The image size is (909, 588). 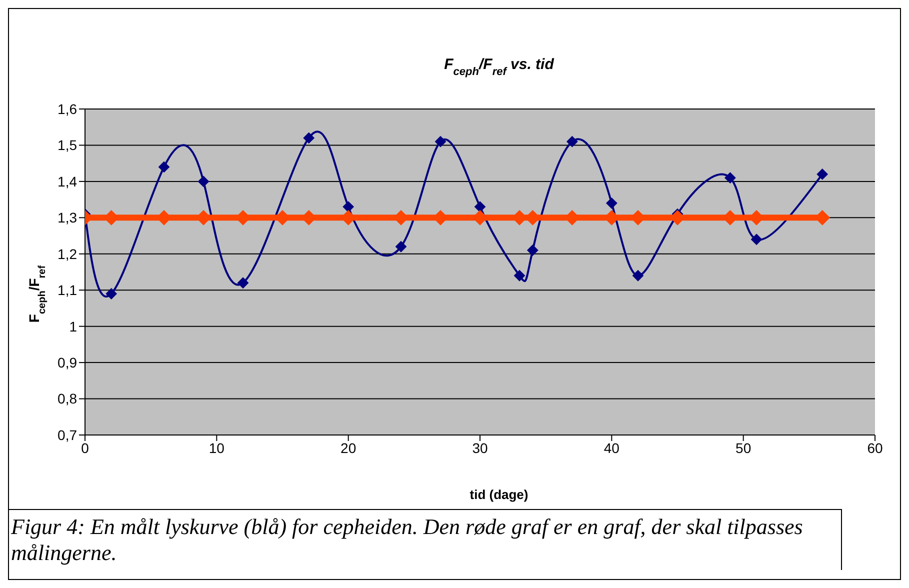 I want to click on y-tick-label: 1,2, so click(x=68, y=254).